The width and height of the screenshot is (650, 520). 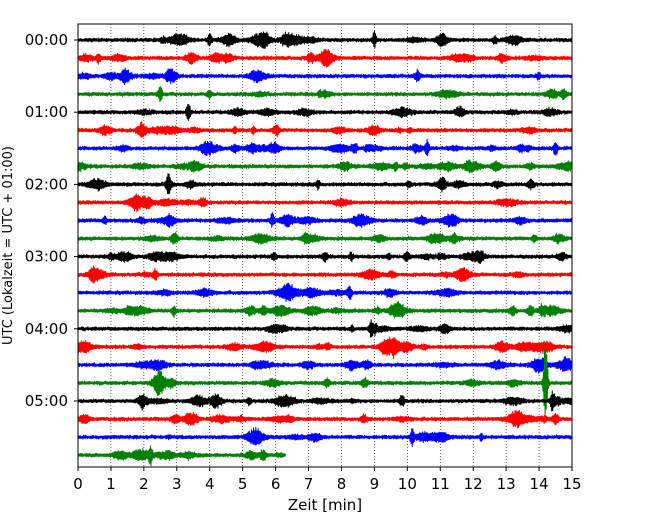 I want to click on x-tick-label-0: 0, so click(x=78, y=484).